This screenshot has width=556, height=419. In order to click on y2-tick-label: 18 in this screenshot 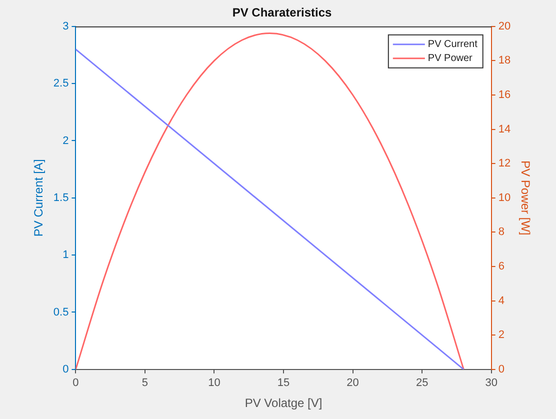, I will do `click(504, 60)`.